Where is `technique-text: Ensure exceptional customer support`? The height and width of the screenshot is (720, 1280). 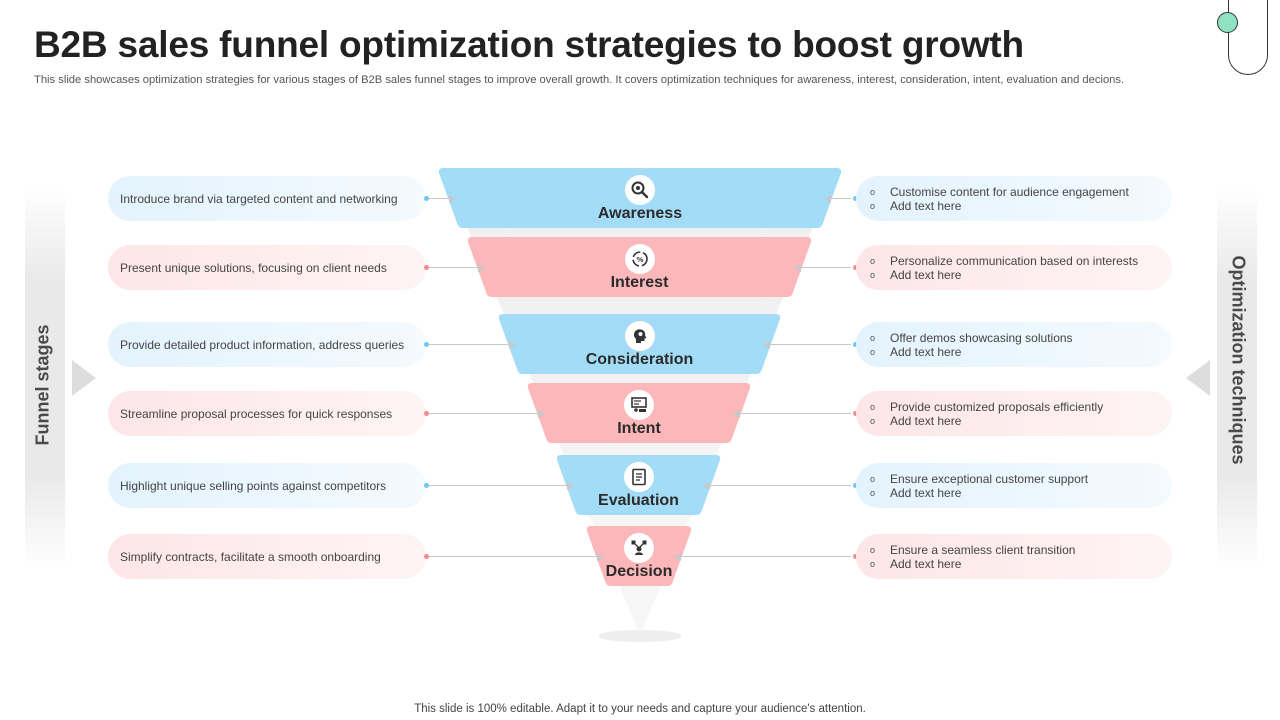 technique-text: Ensure exceptional customer support is located at coordinates (989, 478).